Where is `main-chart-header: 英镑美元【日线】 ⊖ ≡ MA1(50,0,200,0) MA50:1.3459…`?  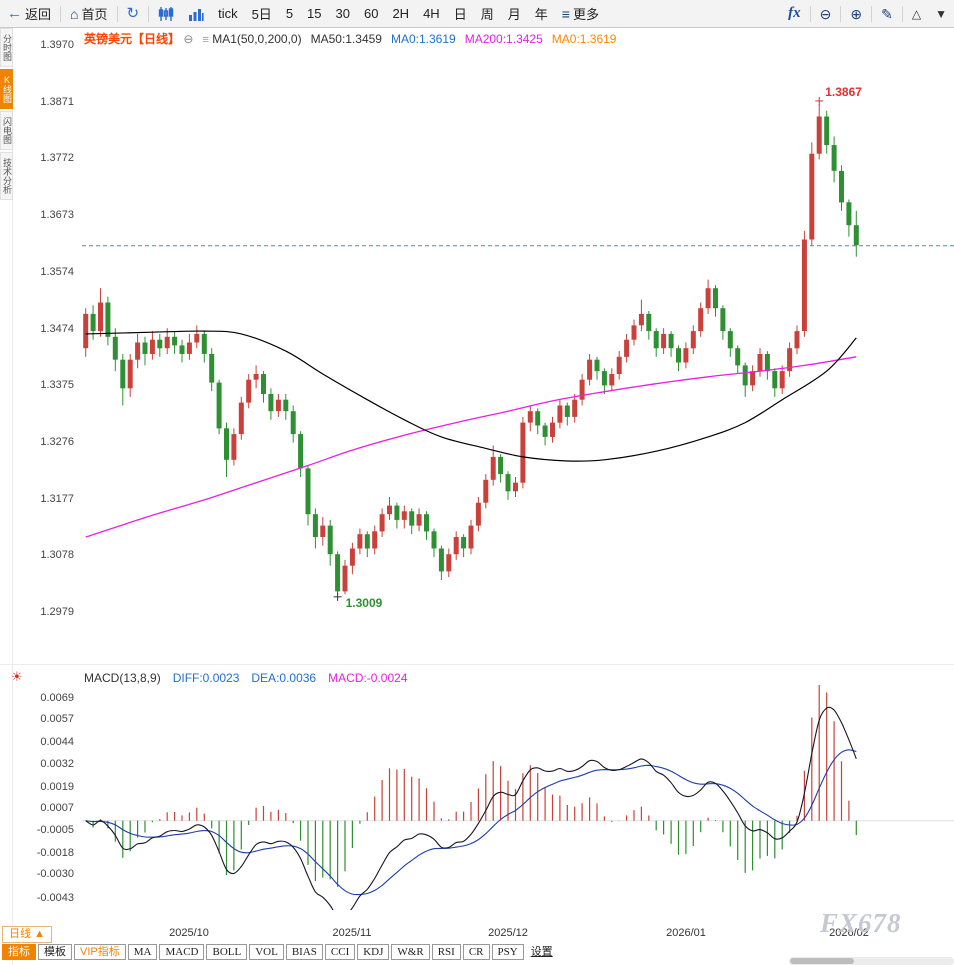 main-chart-header: 英镑美元【日线】 ⊖ ≡ MA1(50,0,200,0) MA50:1.3459… is located at coordinates (350, 38).